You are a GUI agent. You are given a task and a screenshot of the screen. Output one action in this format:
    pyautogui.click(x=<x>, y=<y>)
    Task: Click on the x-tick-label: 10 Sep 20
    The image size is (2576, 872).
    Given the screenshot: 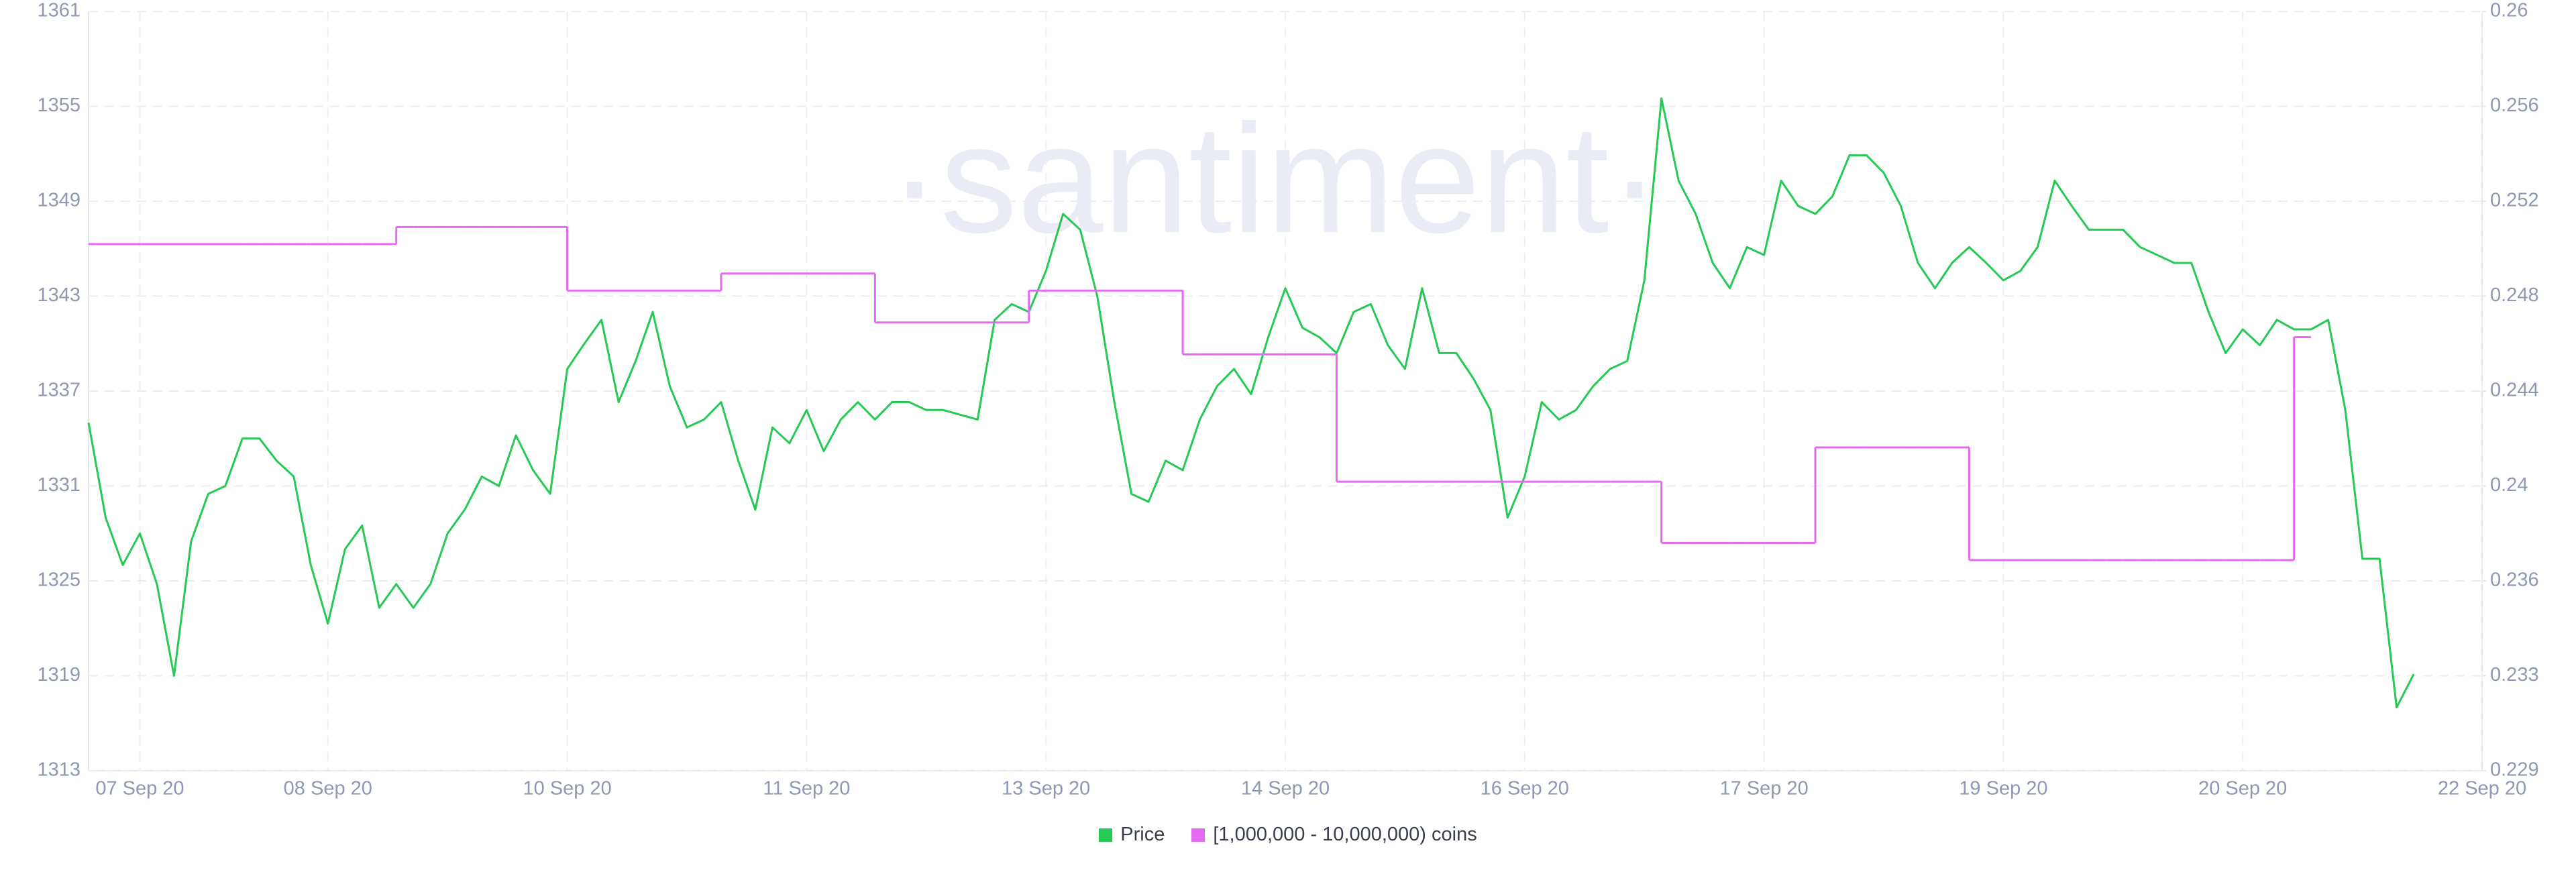 What is the action you would take?
    pyautogui.click(x=567, y=789)
    